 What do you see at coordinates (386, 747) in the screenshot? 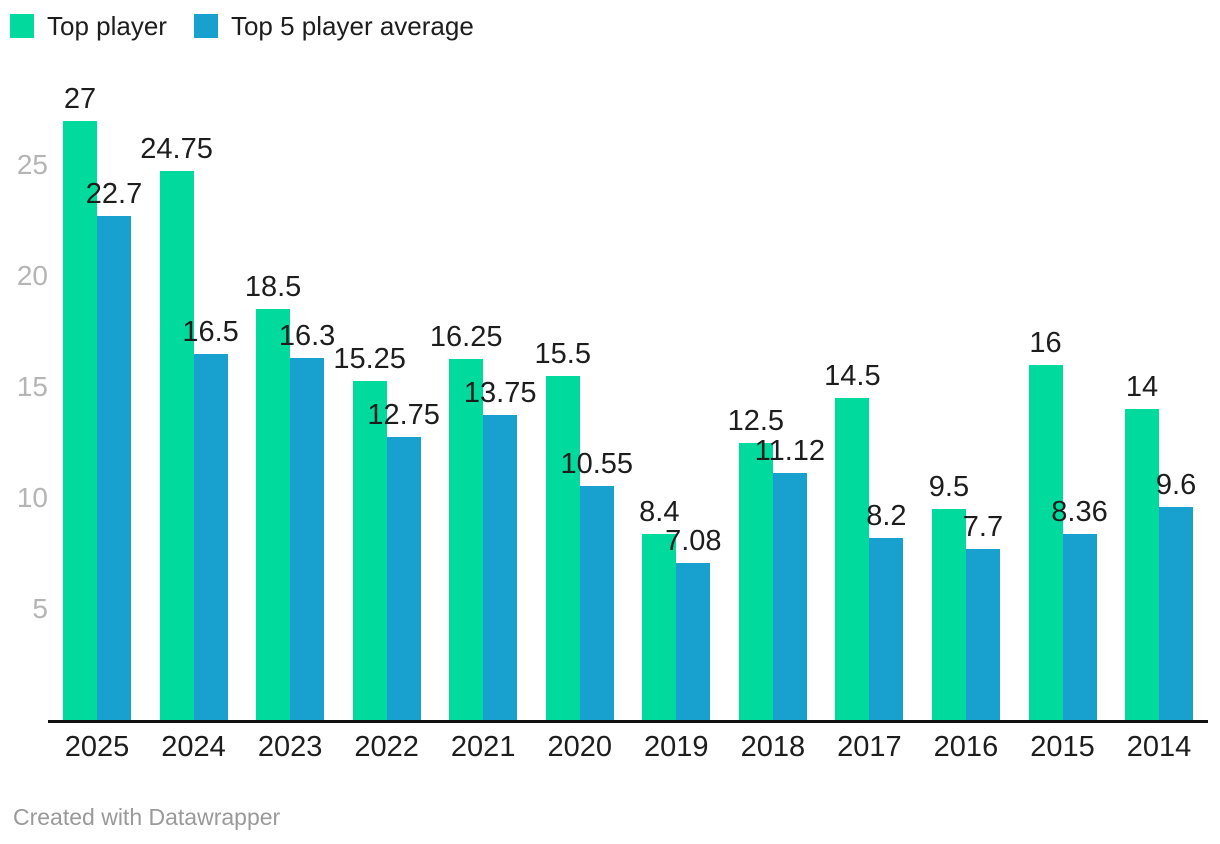
I see `x-axis-label-2022: 2022` at bounding box center [386, 747].